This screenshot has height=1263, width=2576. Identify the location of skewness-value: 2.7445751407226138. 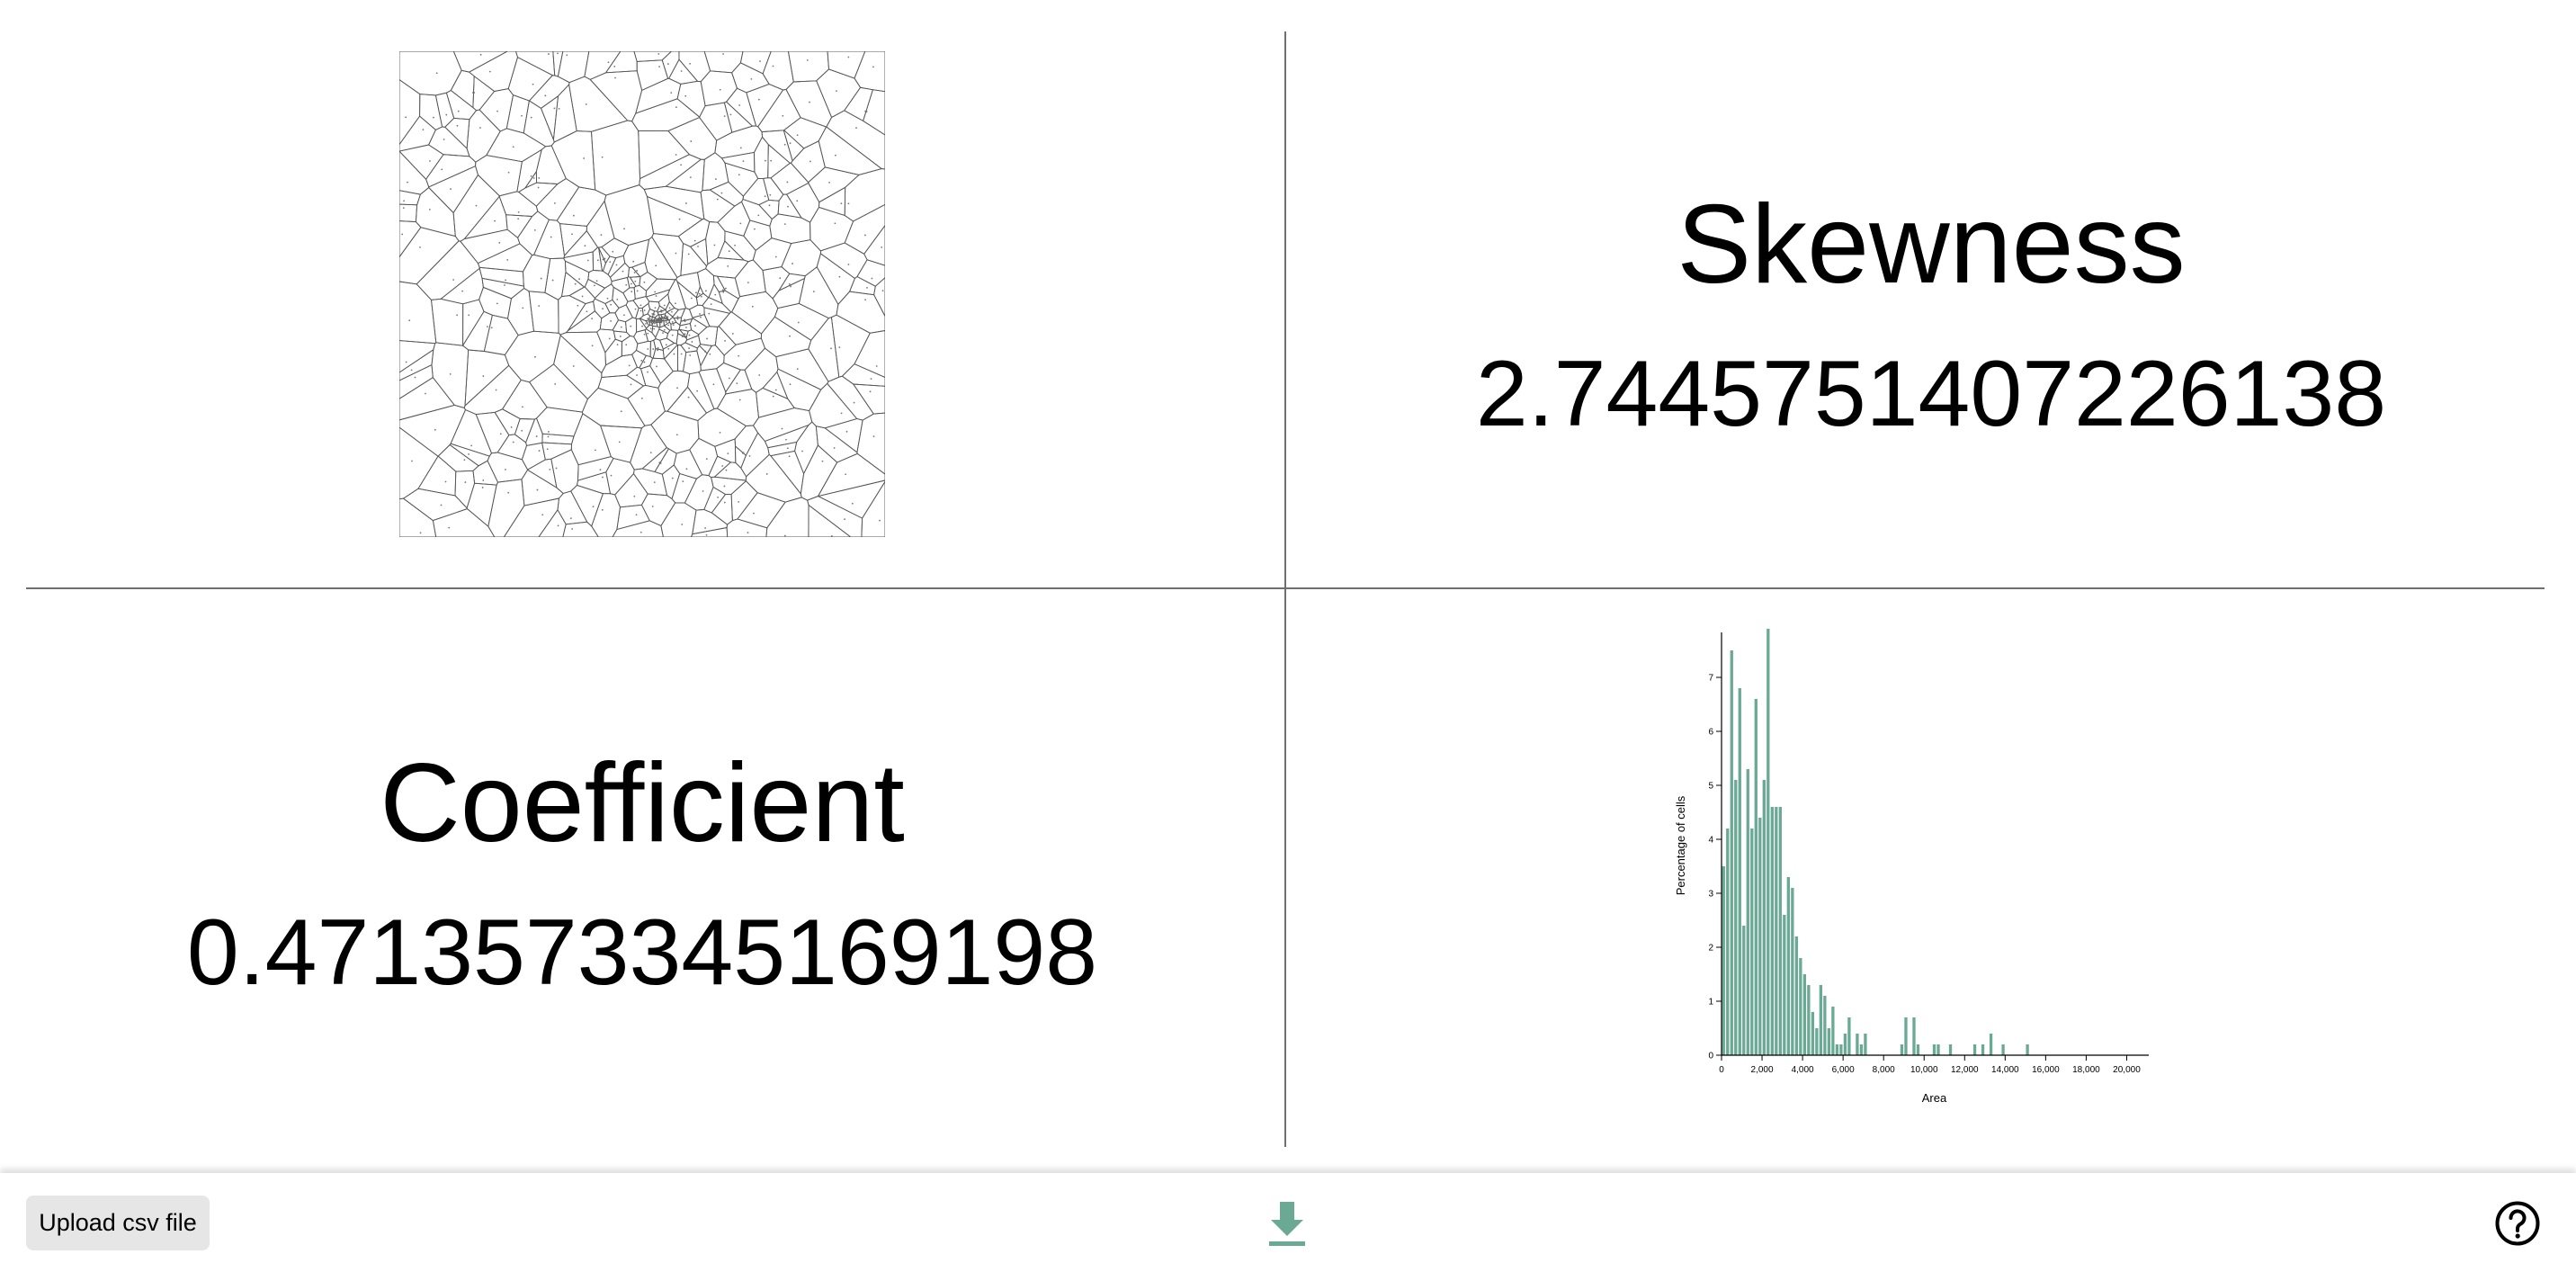
(1931, 394).